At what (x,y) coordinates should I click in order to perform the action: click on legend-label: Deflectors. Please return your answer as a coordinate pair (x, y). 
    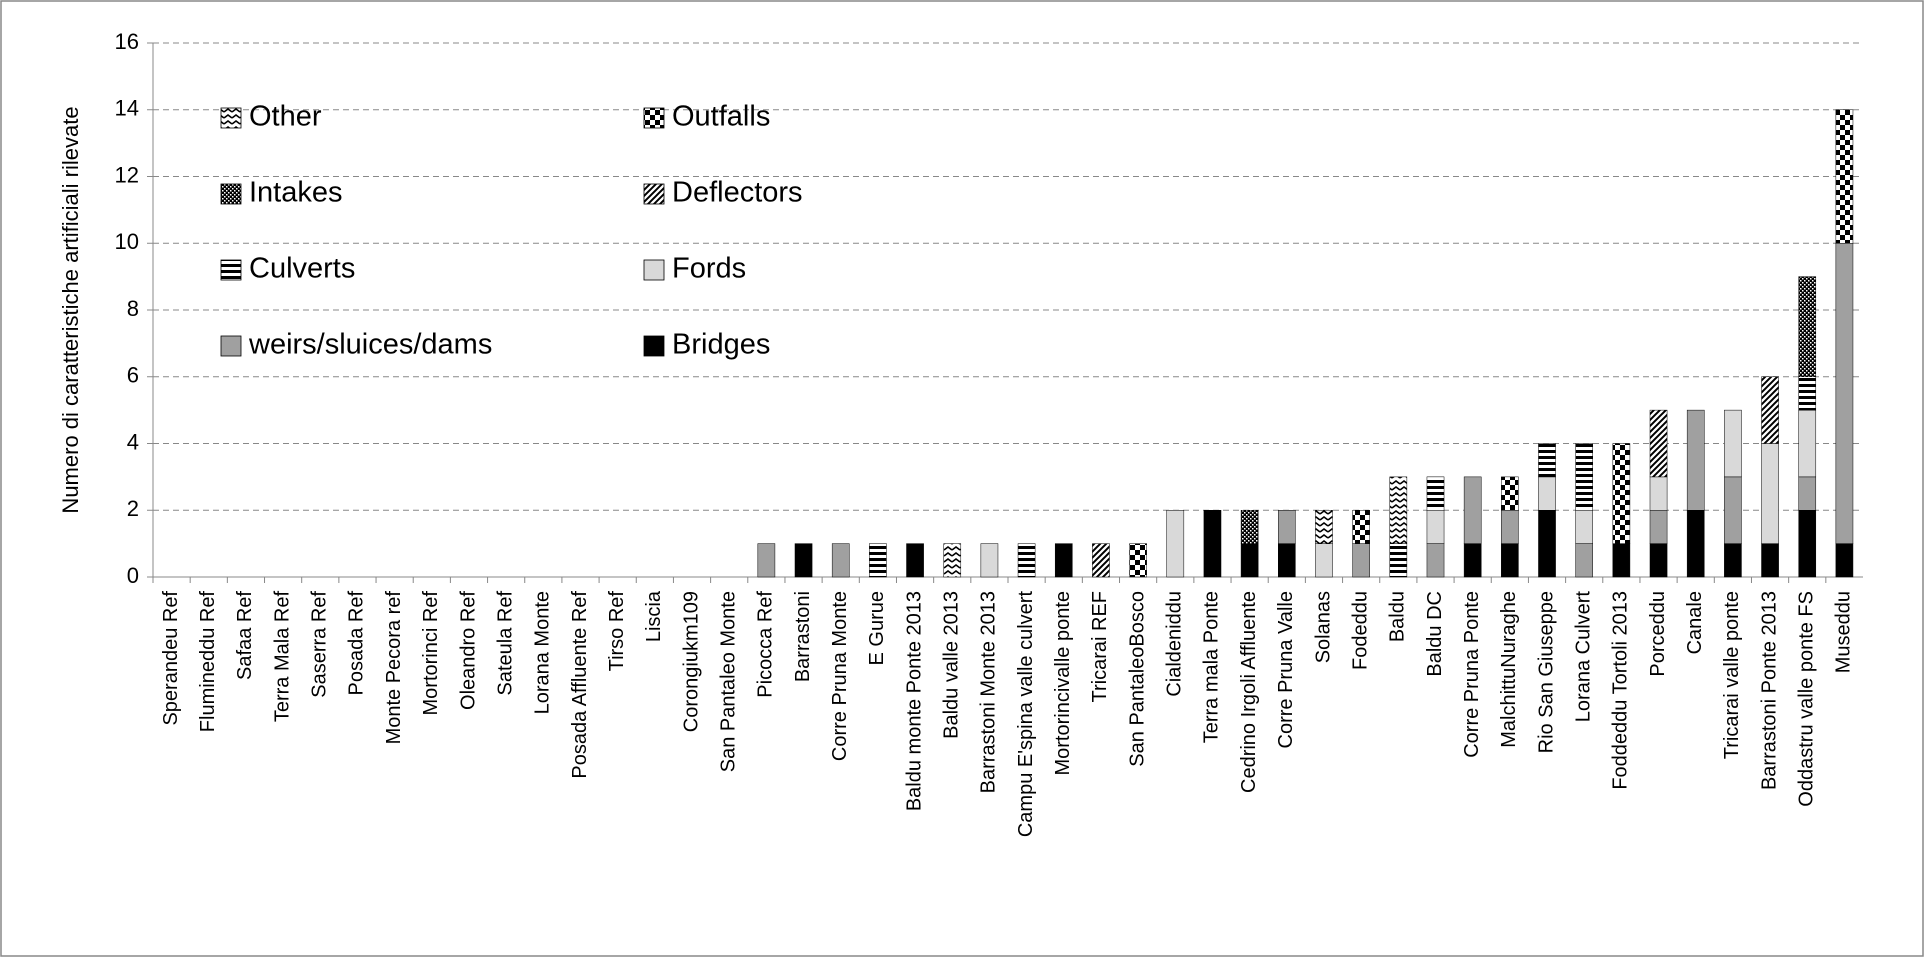
    Looking at the image, I should click on (737, 193).